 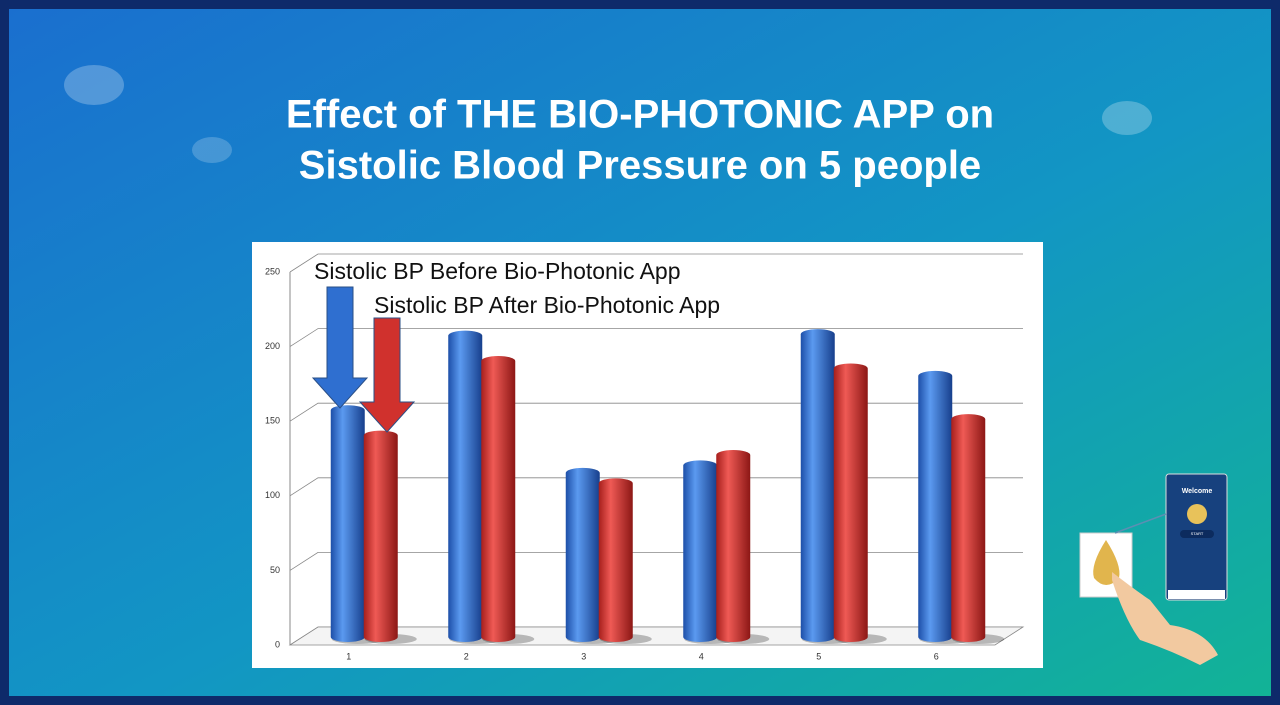 I want to click on app-illustration: Welcome START, so click(x=1153, y=569).